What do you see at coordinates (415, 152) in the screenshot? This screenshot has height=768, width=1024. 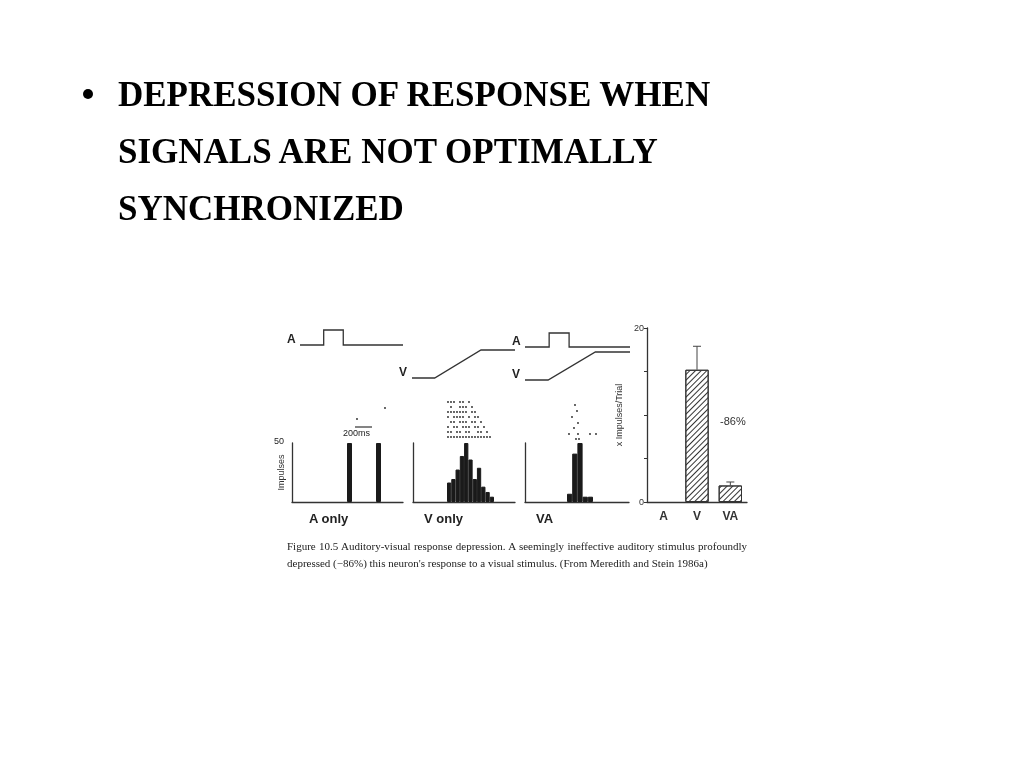 I see `chart-title: DEPRESSION OF RESPONSE WHEN SIGNALS ARE NOT OPTIMALLY SYNCHRONIZED` at bounding box center [415, 152].